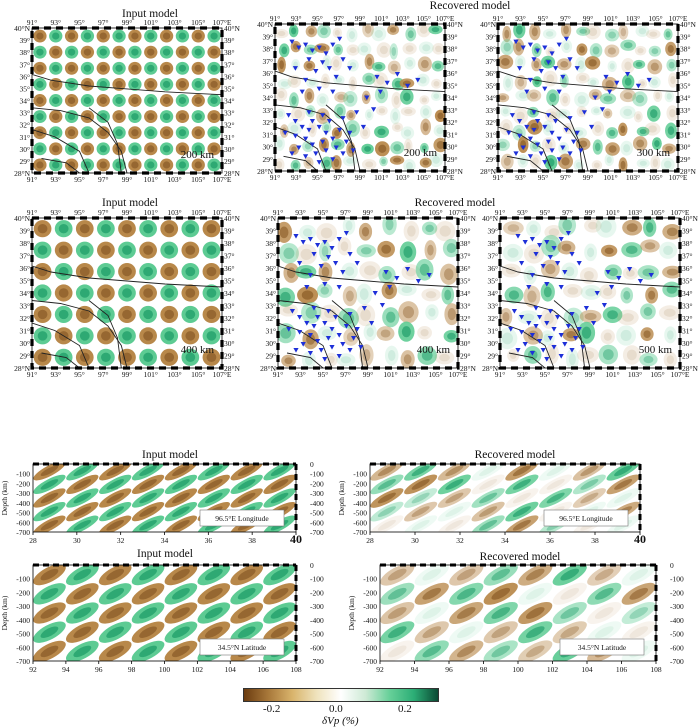 The width and height of the screenshot is (700, 728). What do you see at coordinates (688, 171) in the screenshot?
I see `lat-tick-label: 28°N` at bounding box center [688, 171].